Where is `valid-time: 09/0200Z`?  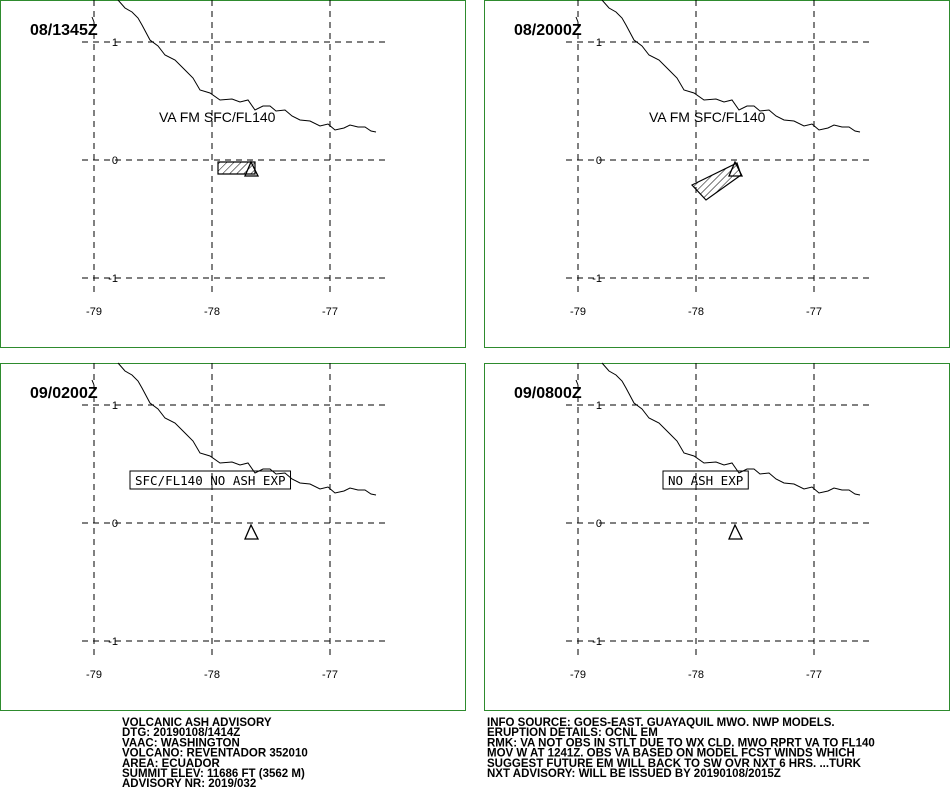
valid-time: 09/0200Z is located at coordinates (64, 393).